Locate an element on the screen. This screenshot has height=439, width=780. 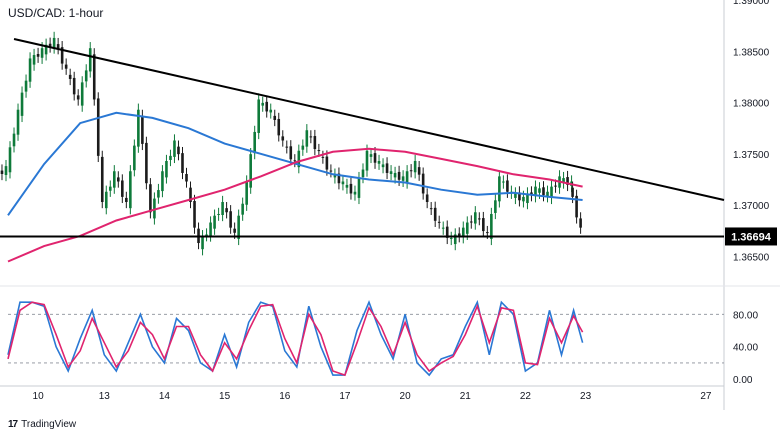
stochastic-d-line is located at coordinates (295, 339).